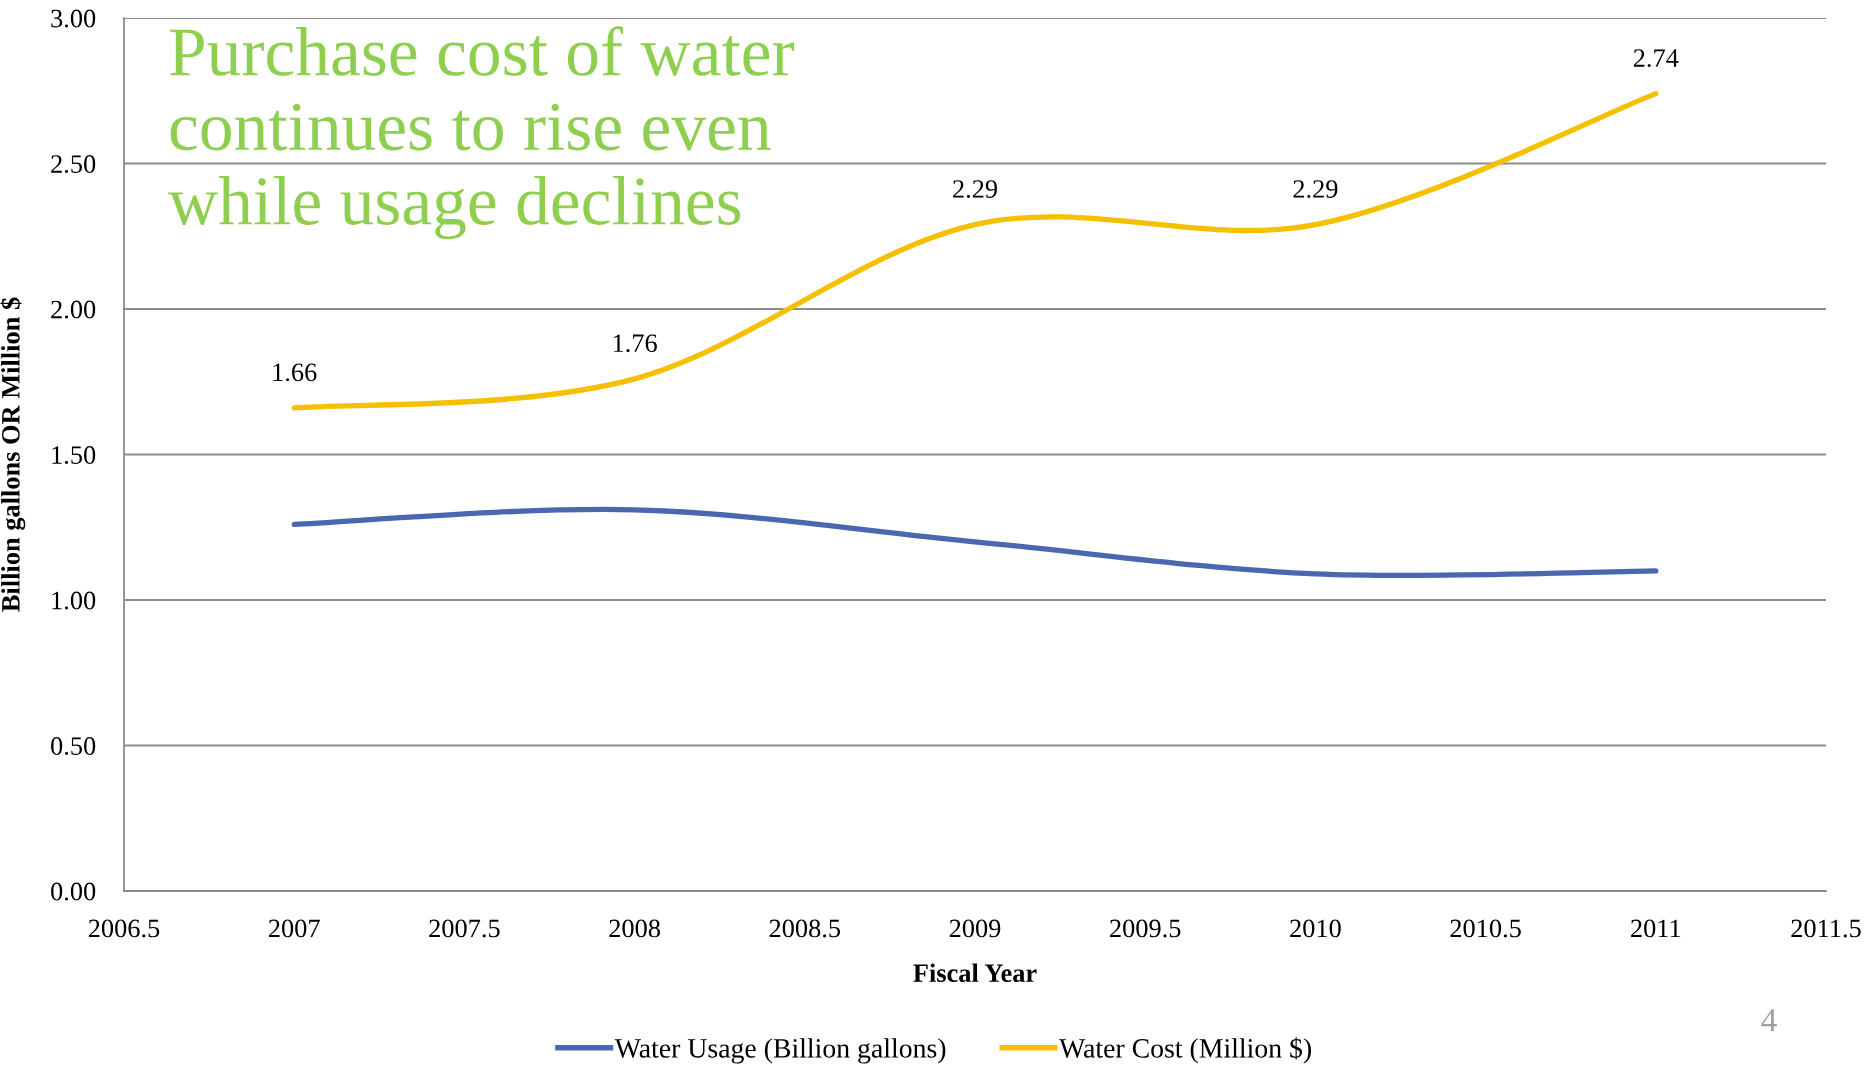 The image size is (1870, 1065). What do you see at coordinates (13, 454) in the screenshot?
I see `y-axis-title: Billion gallons OR Million $` at bounding box center [13, 454].